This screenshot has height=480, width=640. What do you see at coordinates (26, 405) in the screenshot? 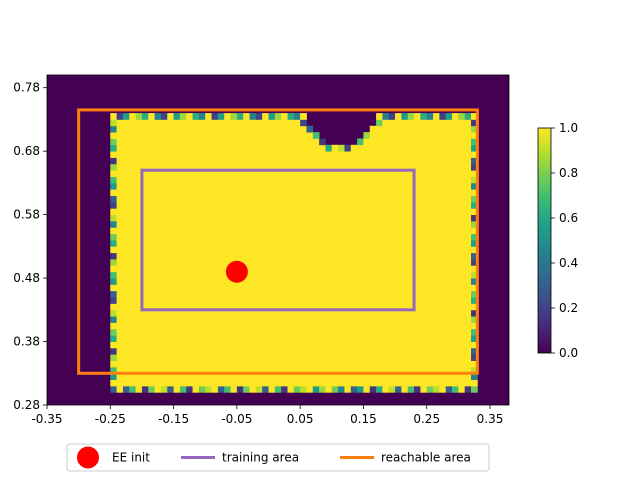
I see `y-tick-label: 0.28` at bounding box center [26, 405].